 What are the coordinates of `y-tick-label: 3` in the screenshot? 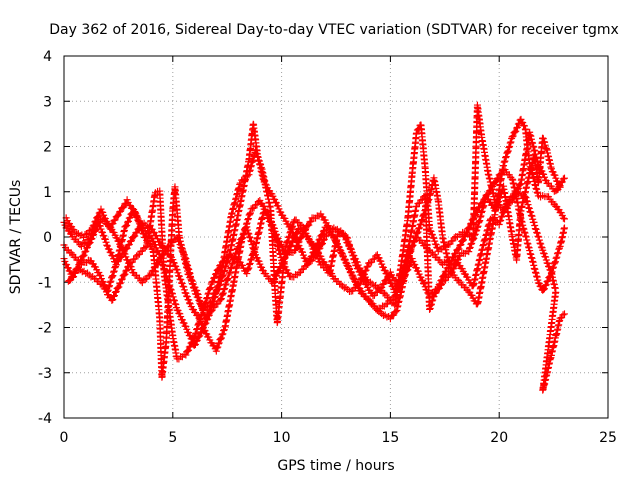 It's located at (47, 102).